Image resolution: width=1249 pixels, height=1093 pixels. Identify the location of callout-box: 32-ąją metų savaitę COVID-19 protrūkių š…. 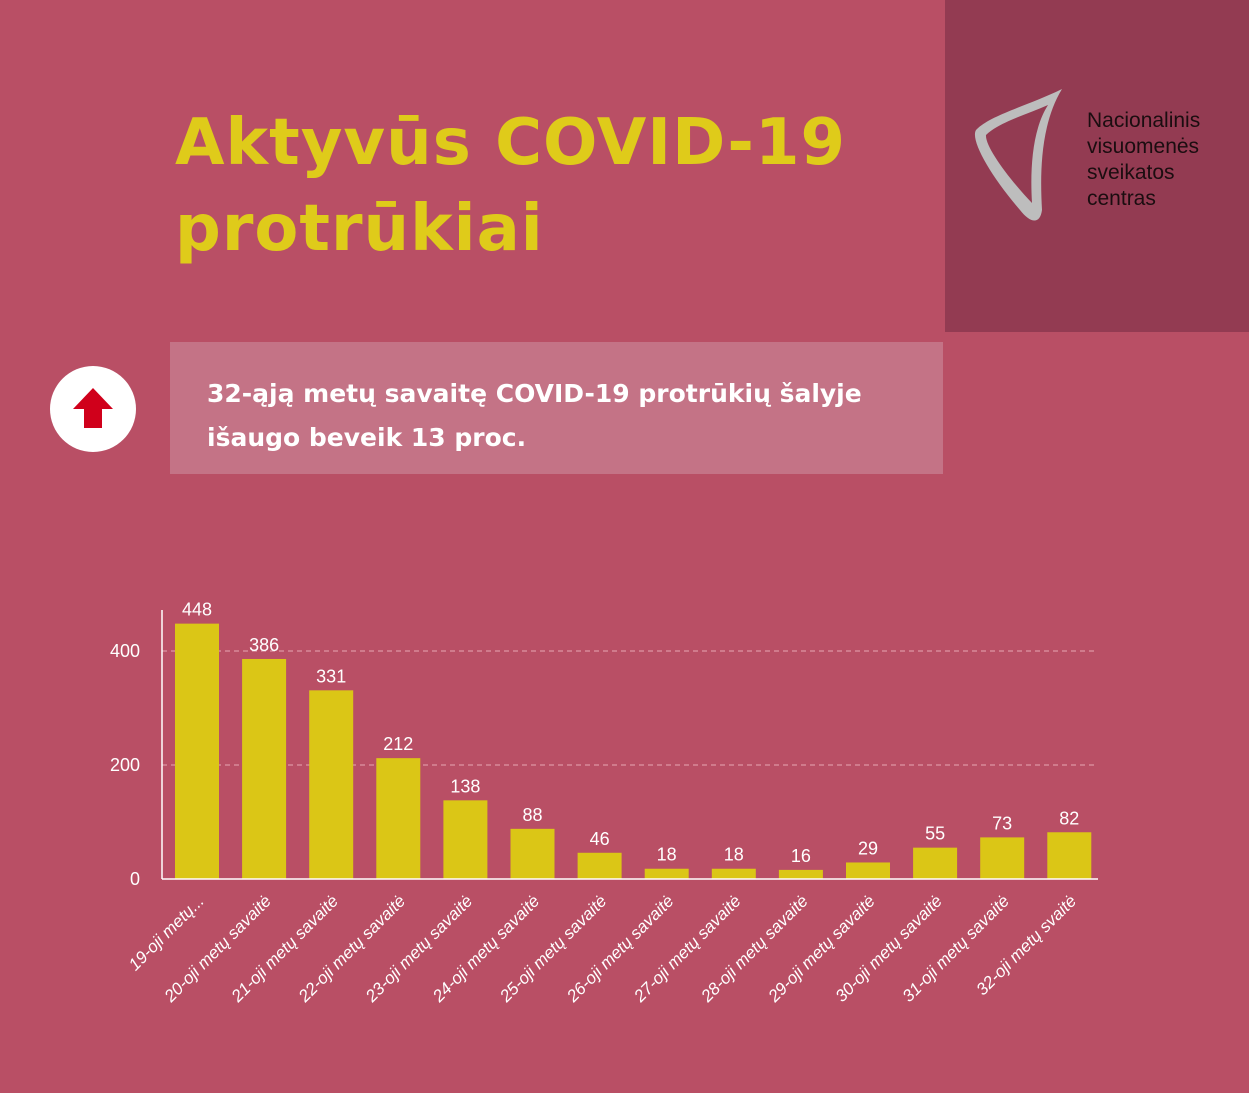
(556, 408).